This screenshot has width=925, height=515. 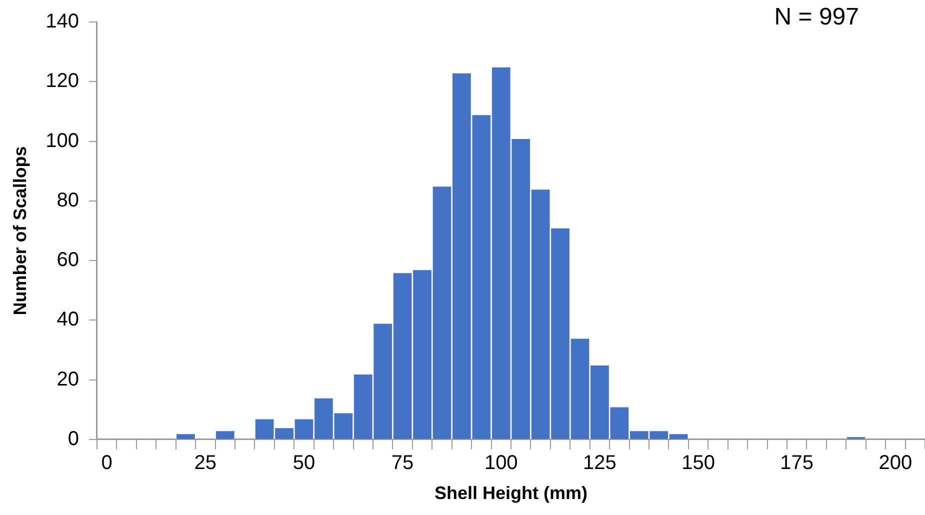 What do you see at coordinates (501, 463) in the screenshot?
I see `x-tick-label: 100` at bounding box center [501, 463].